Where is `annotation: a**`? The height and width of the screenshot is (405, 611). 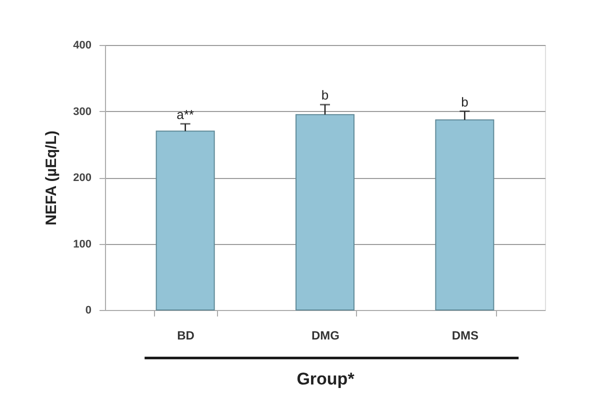 annotation: a** is located at coordinates (185, 114).